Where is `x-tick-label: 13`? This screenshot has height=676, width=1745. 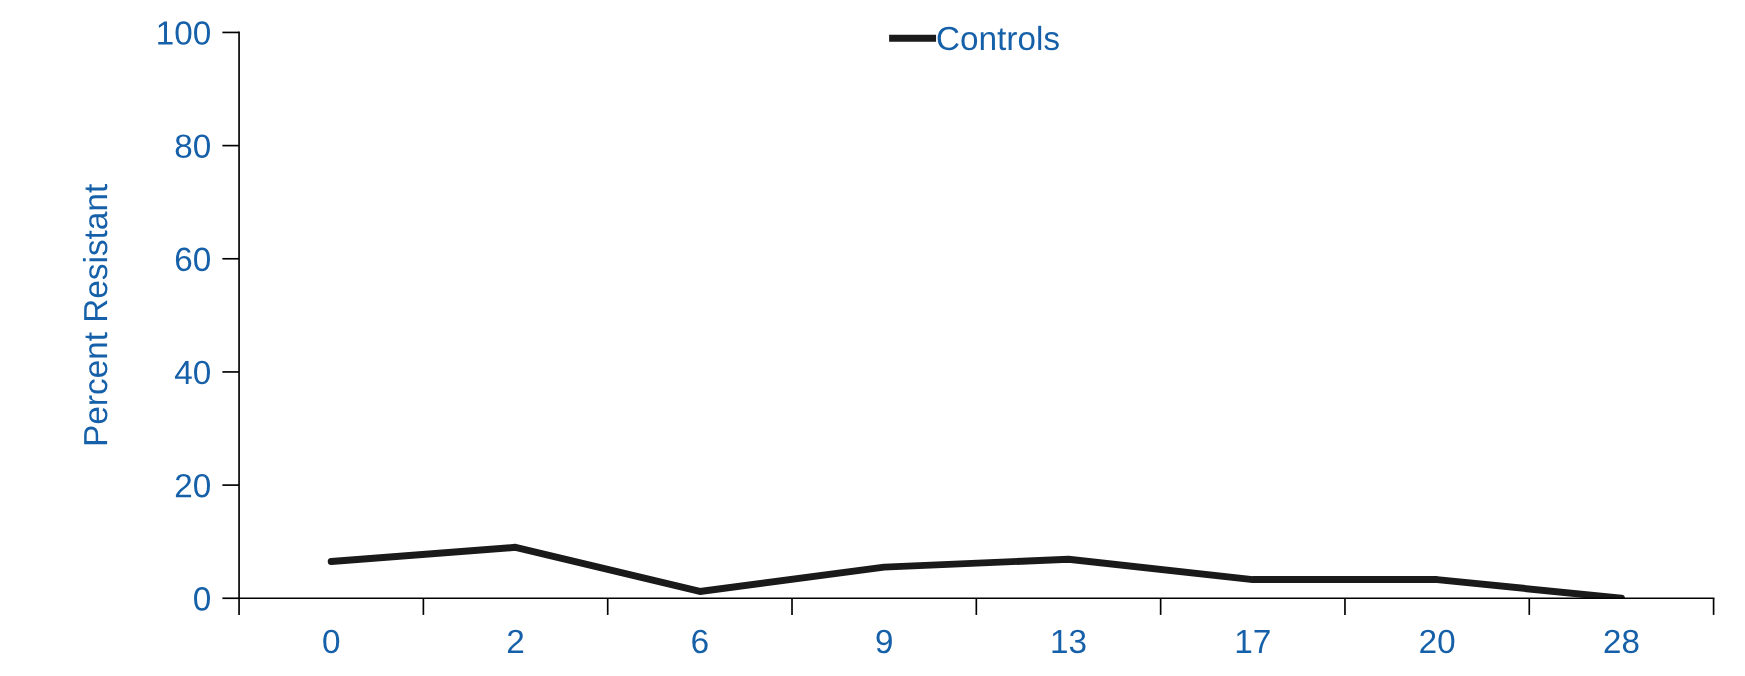 x-tick-label: 13 is located at coordinates (1069, 641).